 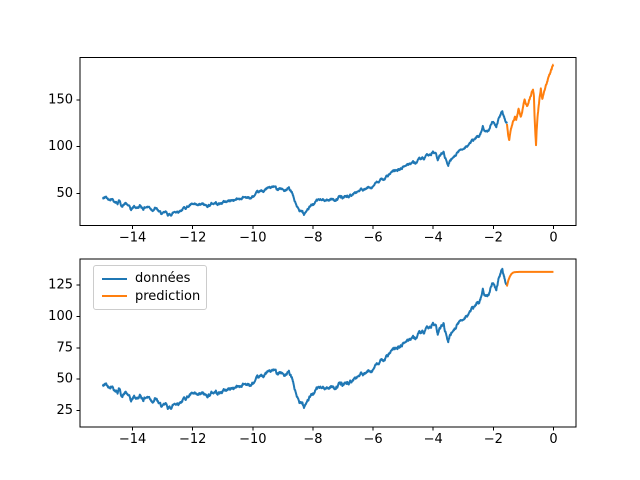 I want to click on data-line-données, so click(x=304, y=163).